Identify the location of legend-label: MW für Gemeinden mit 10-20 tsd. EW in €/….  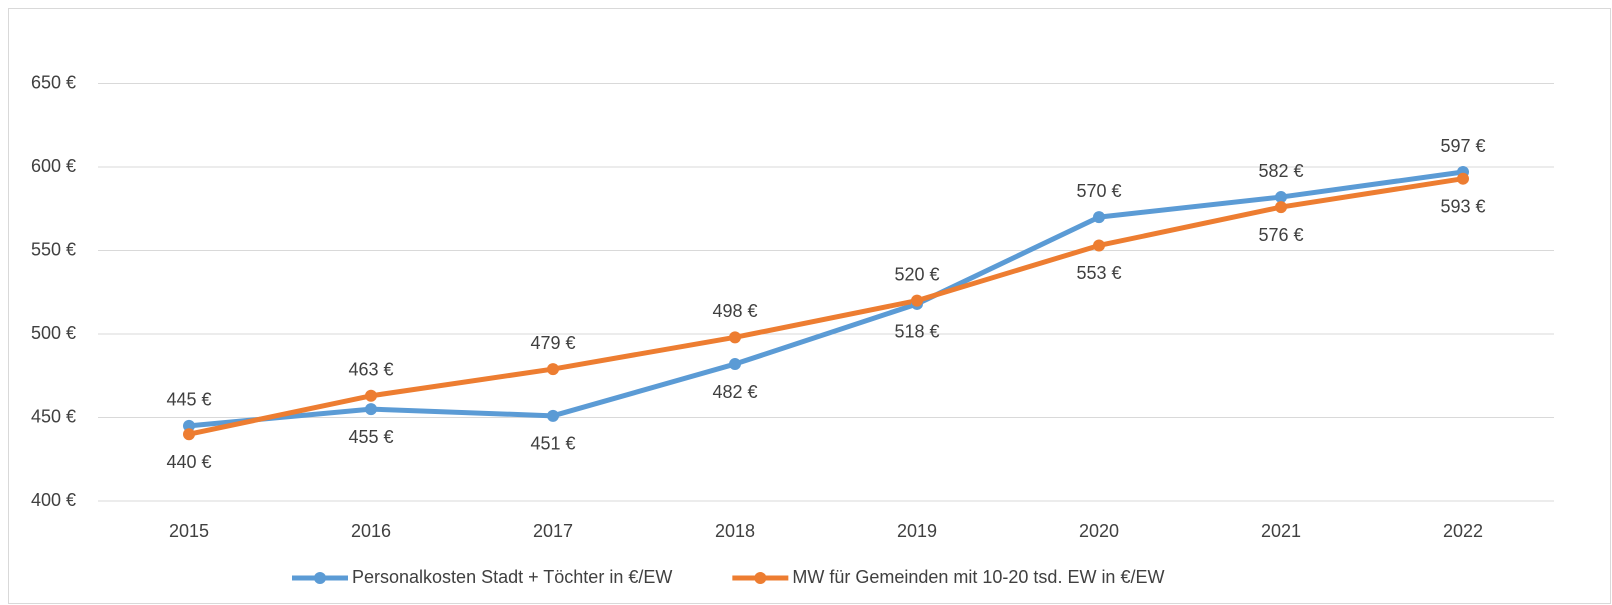
(978, 577).